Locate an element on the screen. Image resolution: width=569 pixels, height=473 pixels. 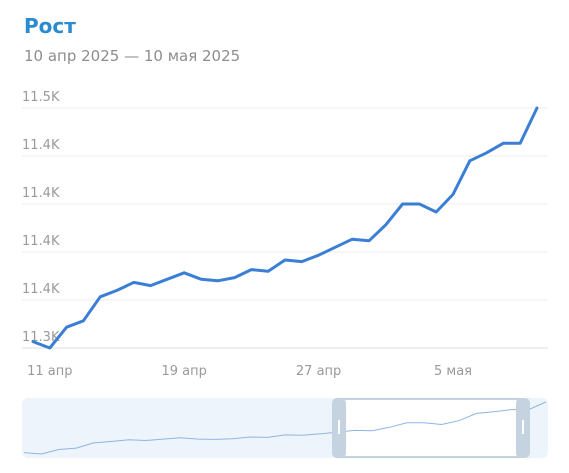
x-tick-label: 19 апр is located at coordinates (183, 371).